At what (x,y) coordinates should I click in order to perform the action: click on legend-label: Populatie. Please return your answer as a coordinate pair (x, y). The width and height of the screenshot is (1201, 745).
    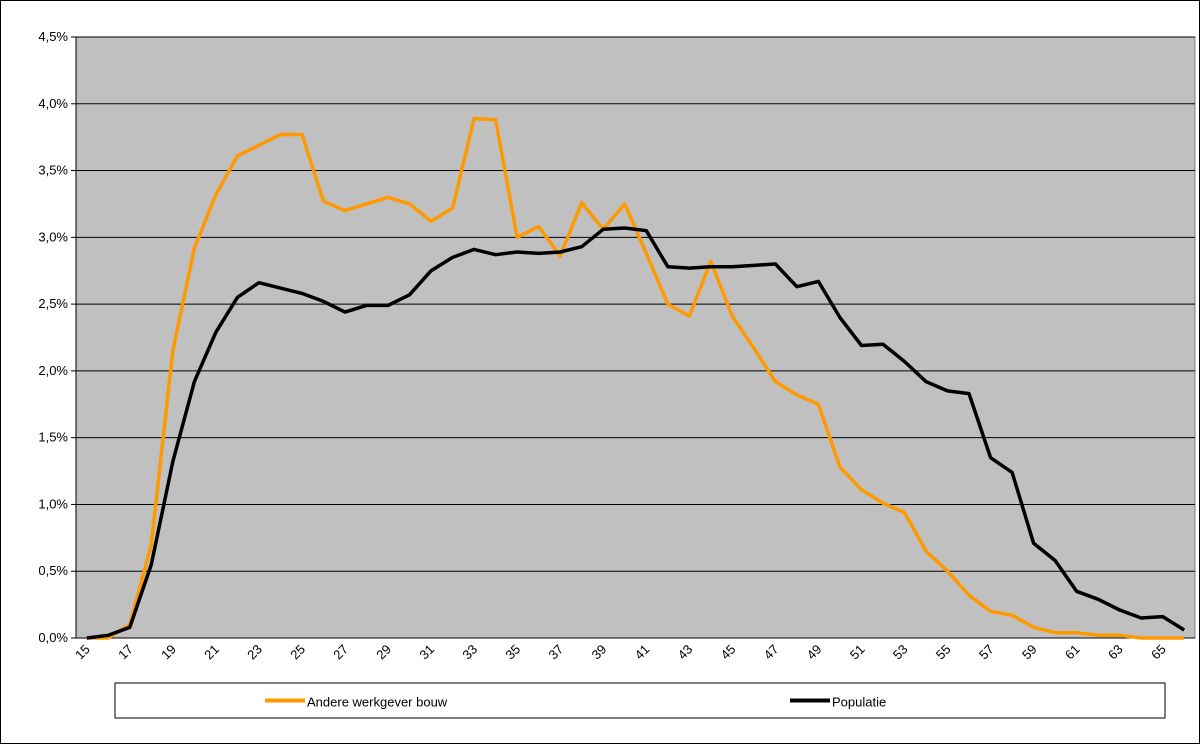
    Looking at the image, I should click on (859, 702).